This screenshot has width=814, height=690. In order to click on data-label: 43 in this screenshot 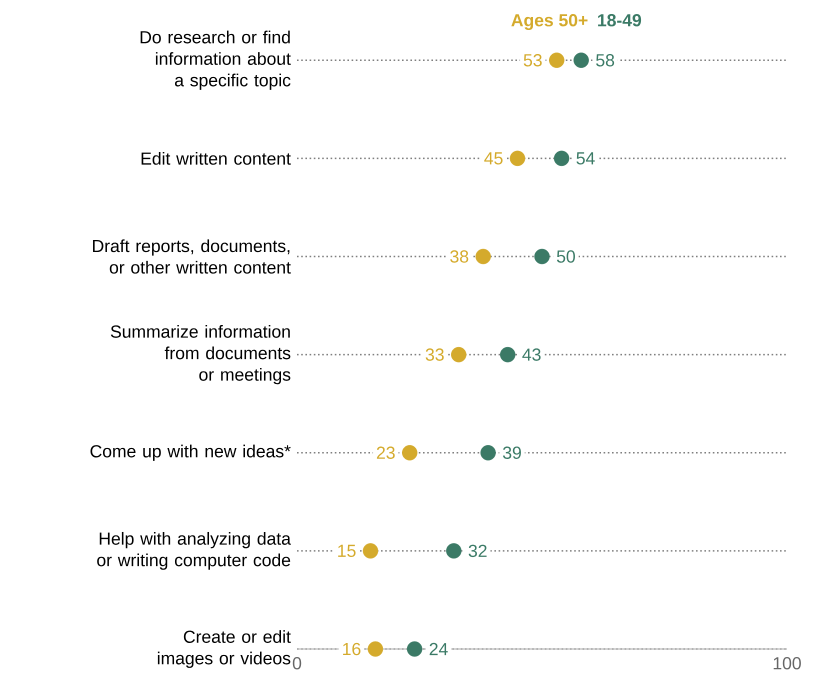, I will do `click(531, 354)`.